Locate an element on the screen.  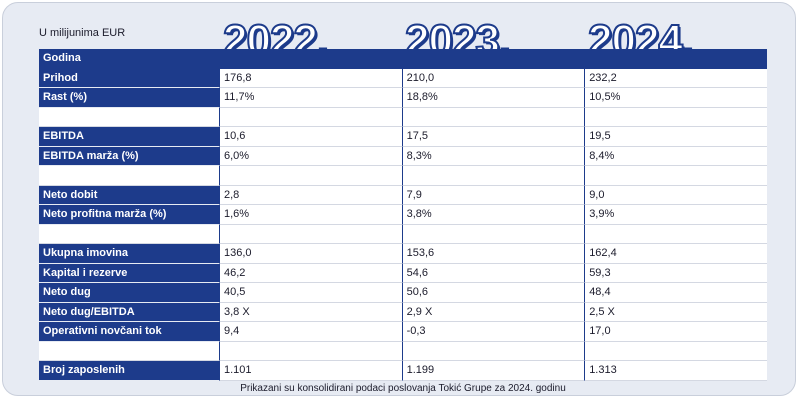
row-label: Prihod is located at coordinates (129, 78).